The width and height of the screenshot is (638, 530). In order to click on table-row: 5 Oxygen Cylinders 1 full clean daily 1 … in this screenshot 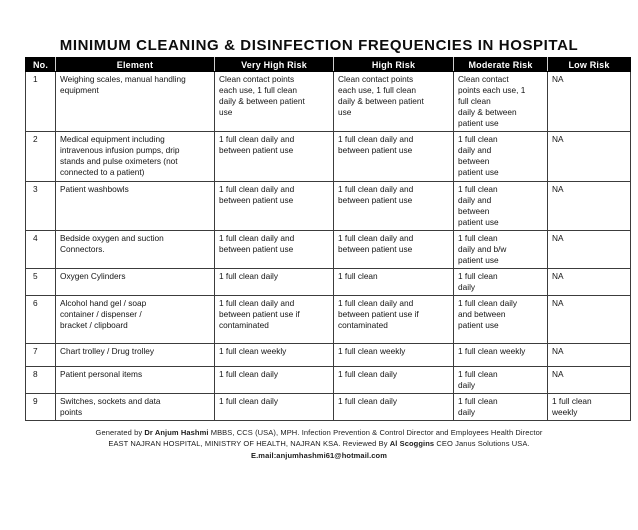, I will do `click(328, 282)`.